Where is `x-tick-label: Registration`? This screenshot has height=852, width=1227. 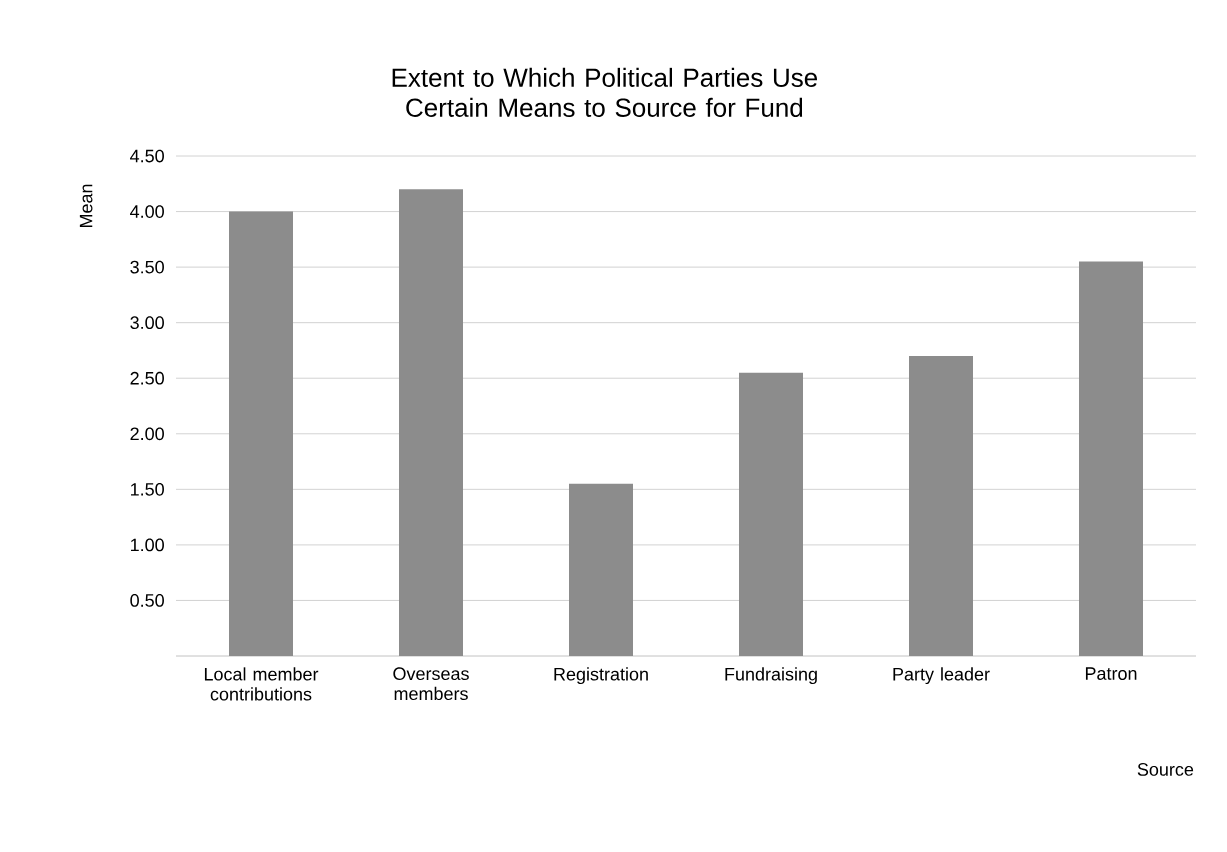
x-tick-label: Registration is located at coordinates (601, 676).